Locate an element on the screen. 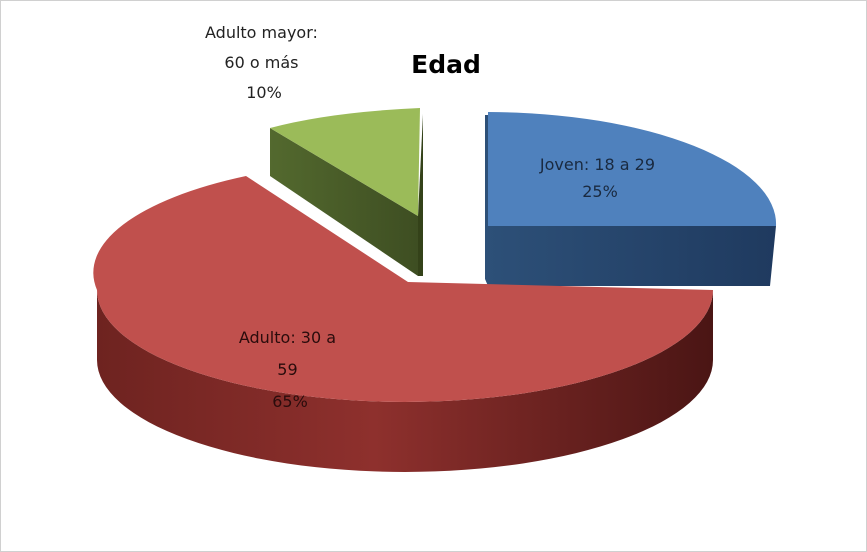  pie-slice-joven: Joven: 18 a 29 25% is located at coordinates (631, 199).